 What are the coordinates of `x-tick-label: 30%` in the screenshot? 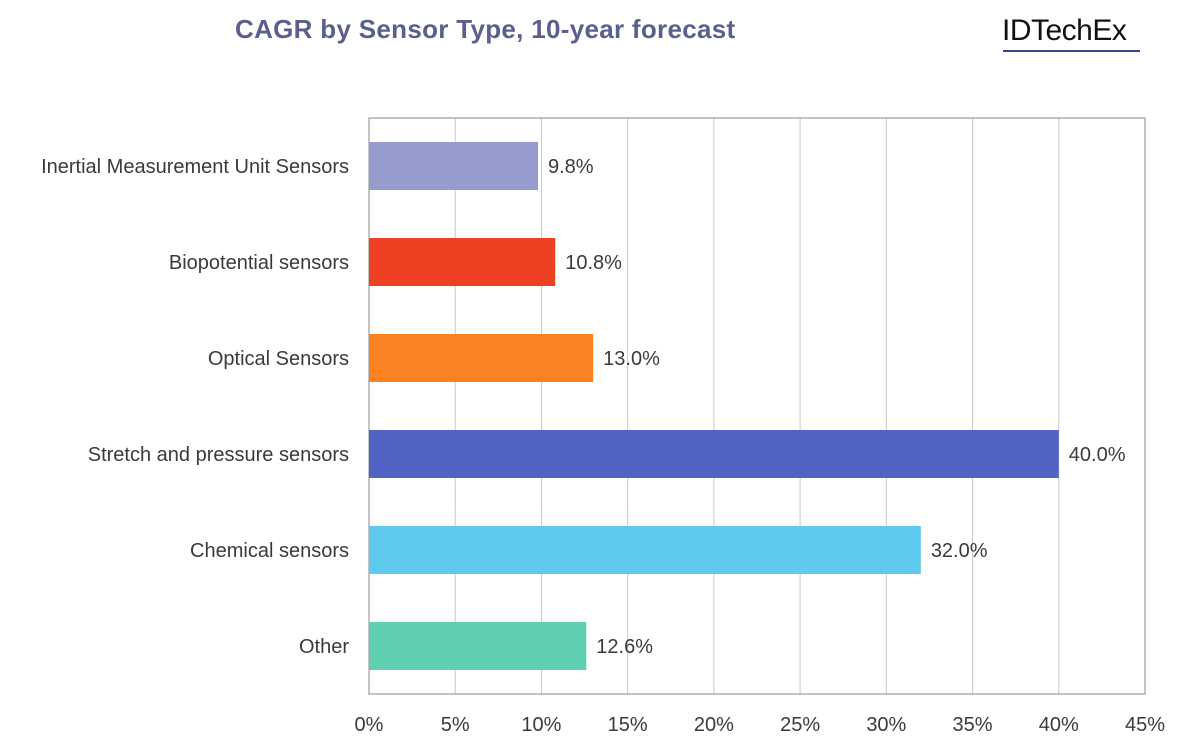 It's located at (886, 725).